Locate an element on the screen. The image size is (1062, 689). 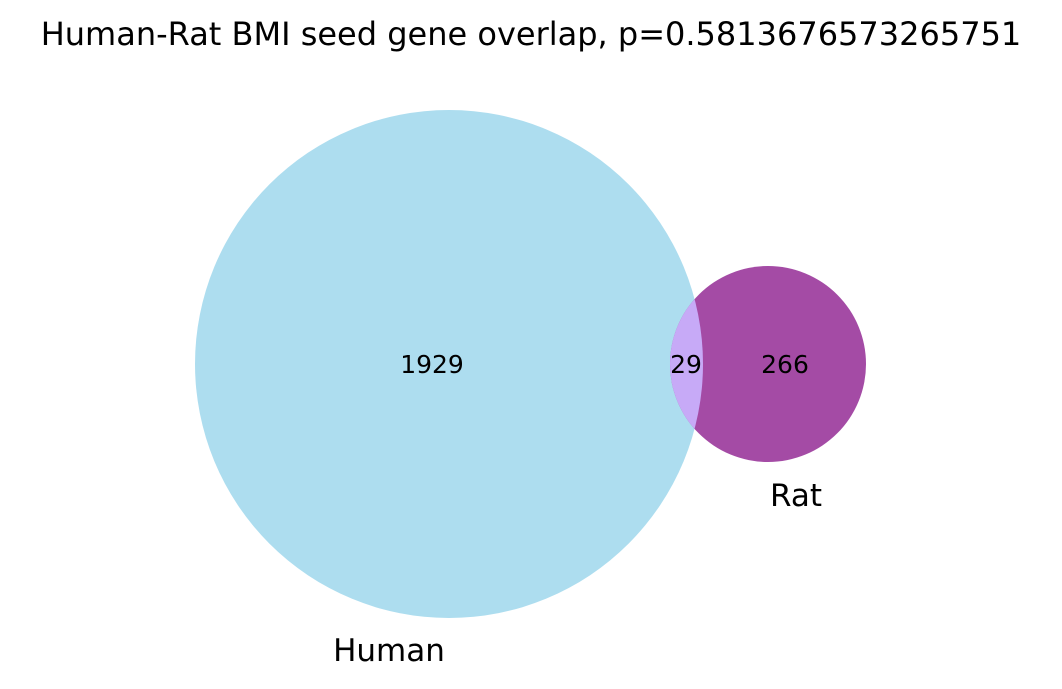
human-set-label: Human is located at coordinates (389, 651).